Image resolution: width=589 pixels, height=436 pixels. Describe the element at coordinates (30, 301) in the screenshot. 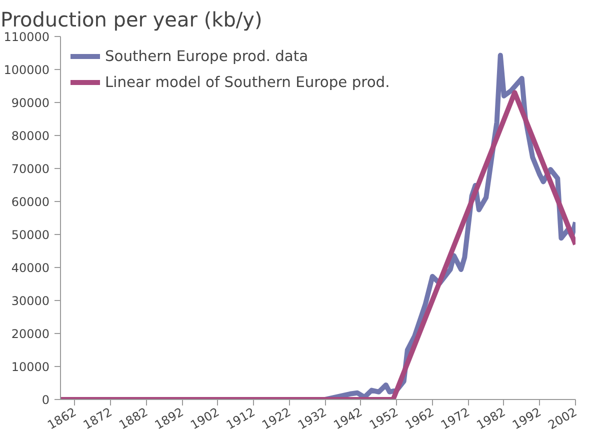

I see `y-tick-label: 30000` at that location.